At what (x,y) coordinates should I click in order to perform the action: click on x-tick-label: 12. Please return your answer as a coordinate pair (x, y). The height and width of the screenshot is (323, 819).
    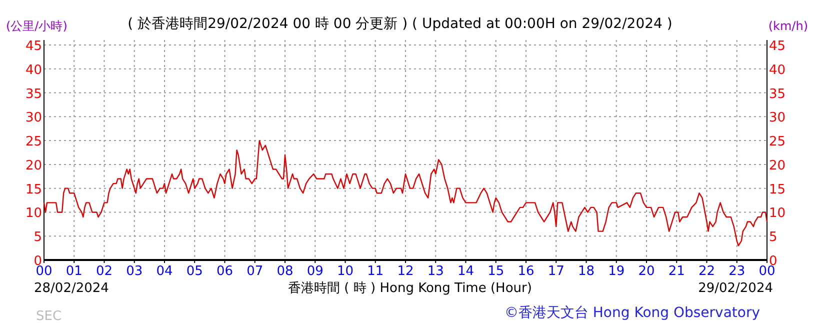
    Looking at the image, I should click on (405, 271).